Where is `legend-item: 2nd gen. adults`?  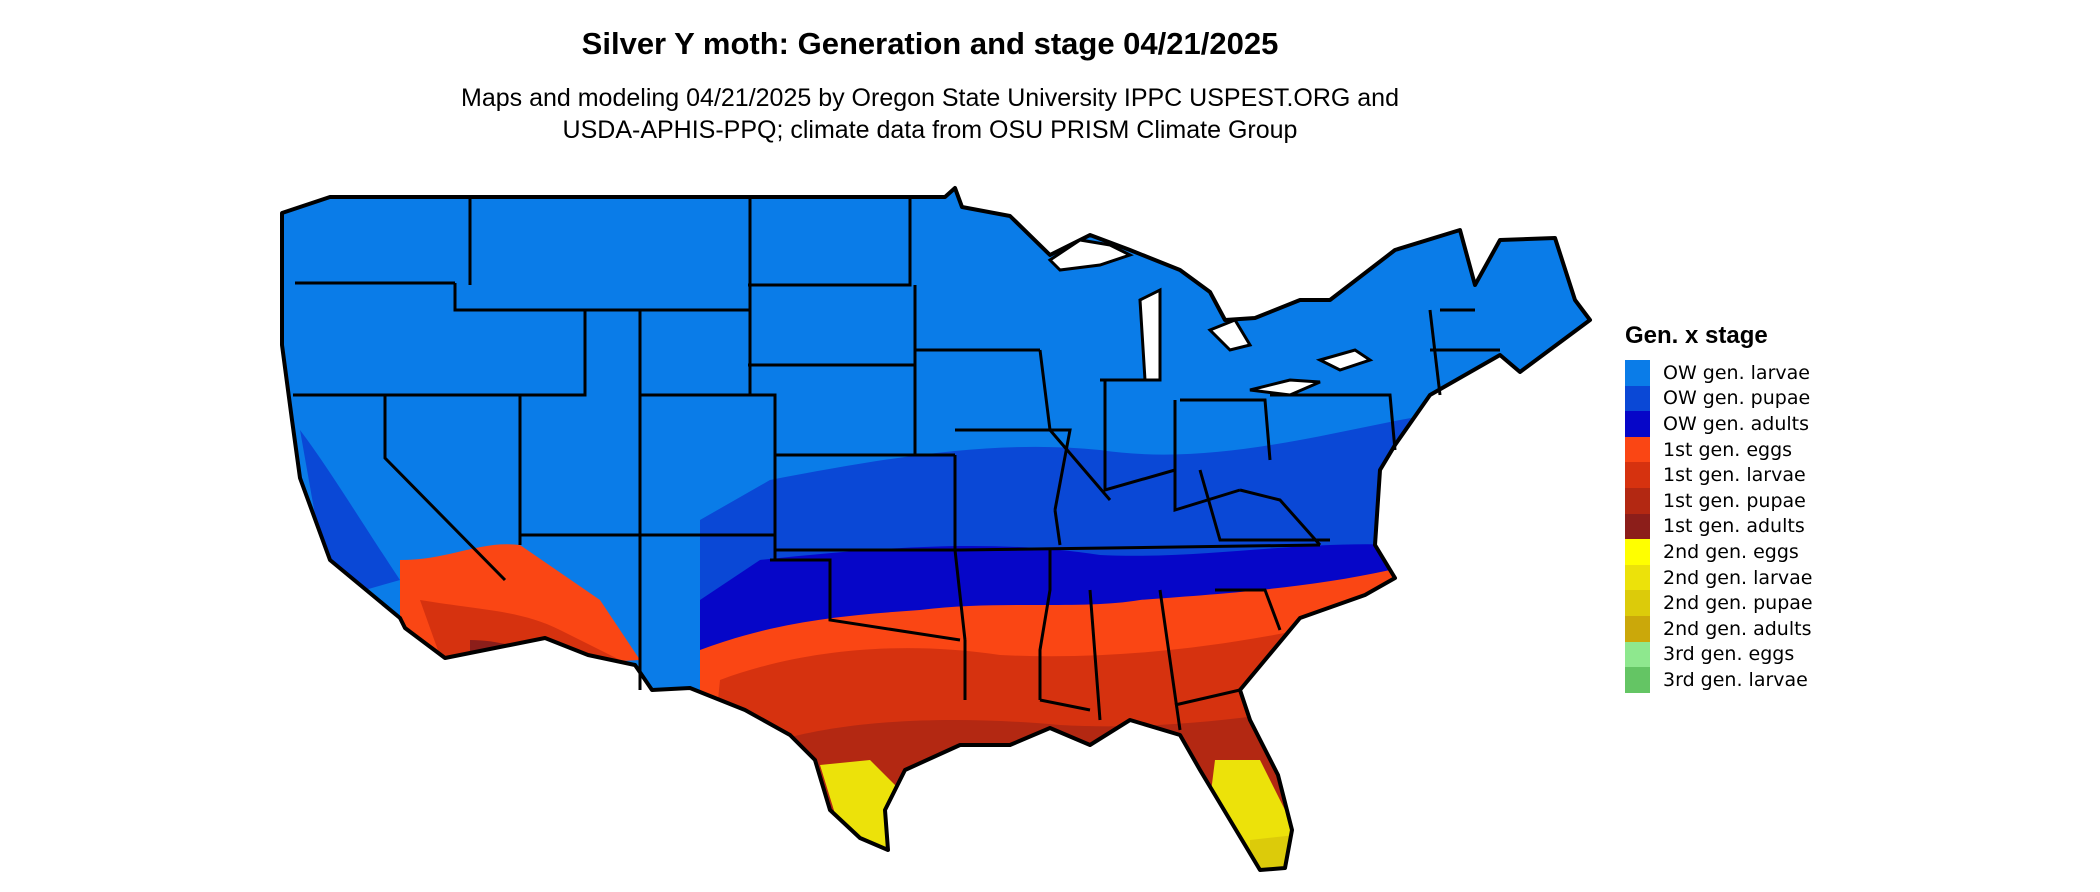
legend-item: 2nd gen. adults is located at coordinates (1719, 628).